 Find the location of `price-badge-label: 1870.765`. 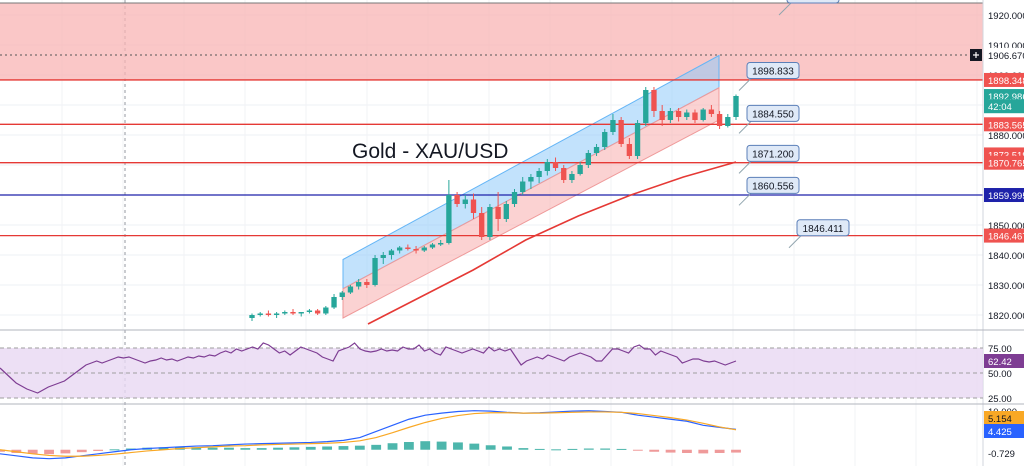

price-badge-label: 1870.765 is located at coordinates (1006, 164).